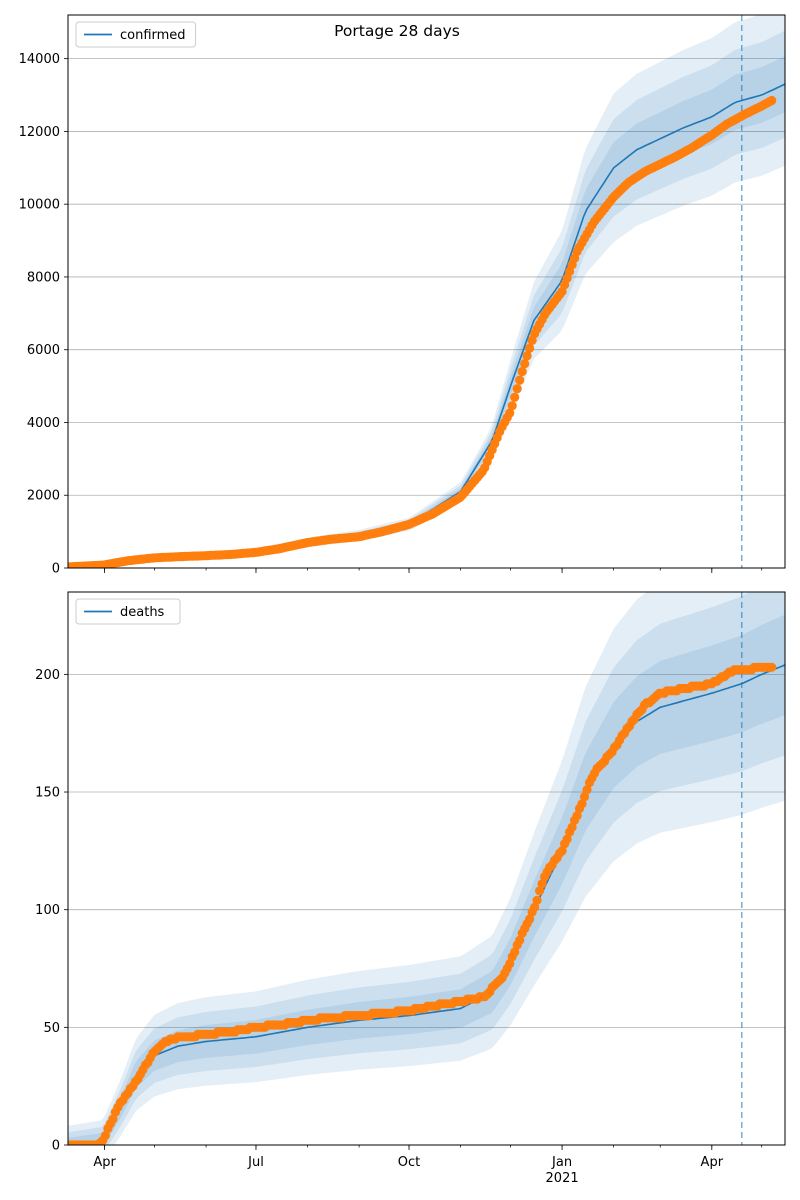  What do you see at coordinates (43, 423) in the screenshot?
I see `y-tick-label: 4000` at bounding box center [43, 423].